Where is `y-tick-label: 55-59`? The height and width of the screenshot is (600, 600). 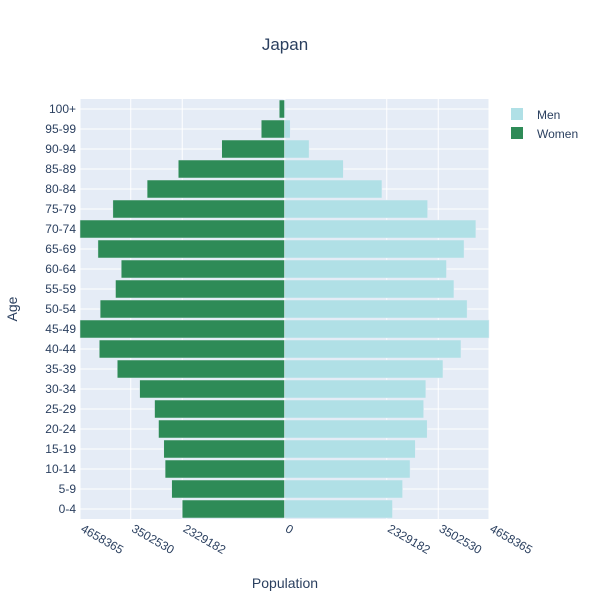 y-tick-label: 55-59 is located at coordinates (60, 289).